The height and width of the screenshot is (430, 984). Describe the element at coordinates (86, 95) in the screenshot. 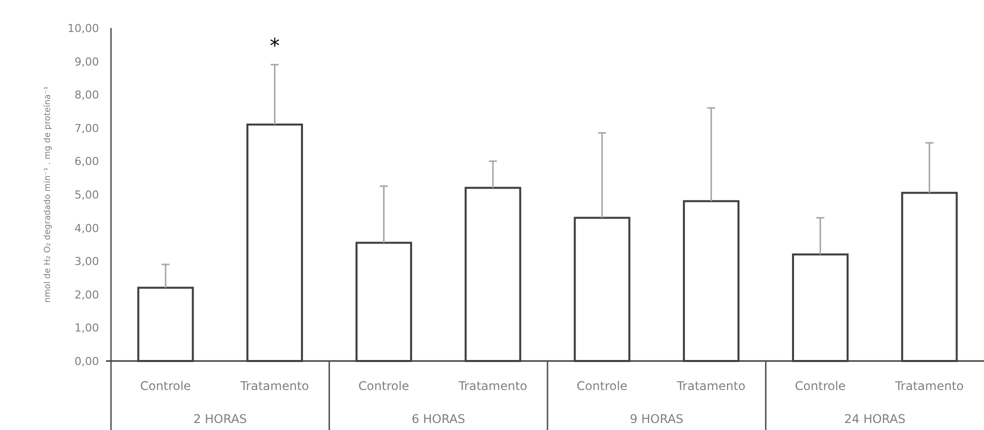

I see `y-tick-label: 8,00` at that location.